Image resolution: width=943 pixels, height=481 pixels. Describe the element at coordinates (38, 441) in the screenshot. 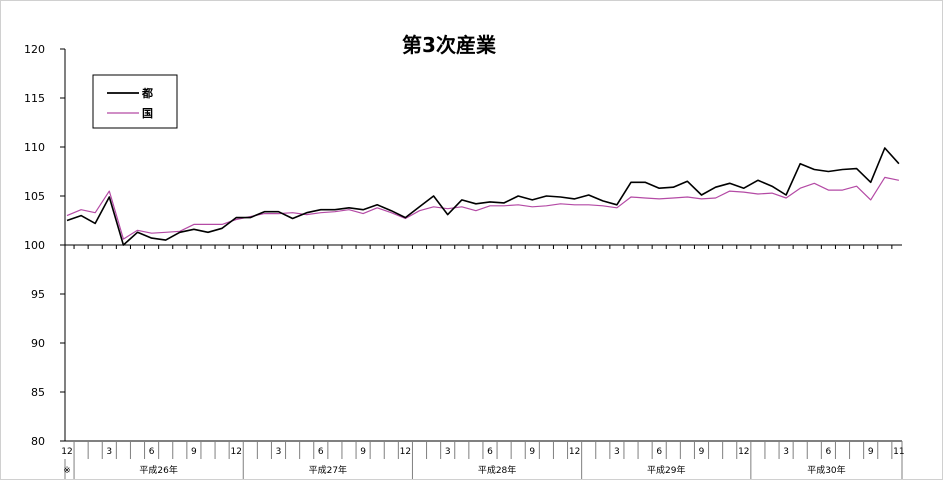

I see `y-tick-label: 80` at that location.